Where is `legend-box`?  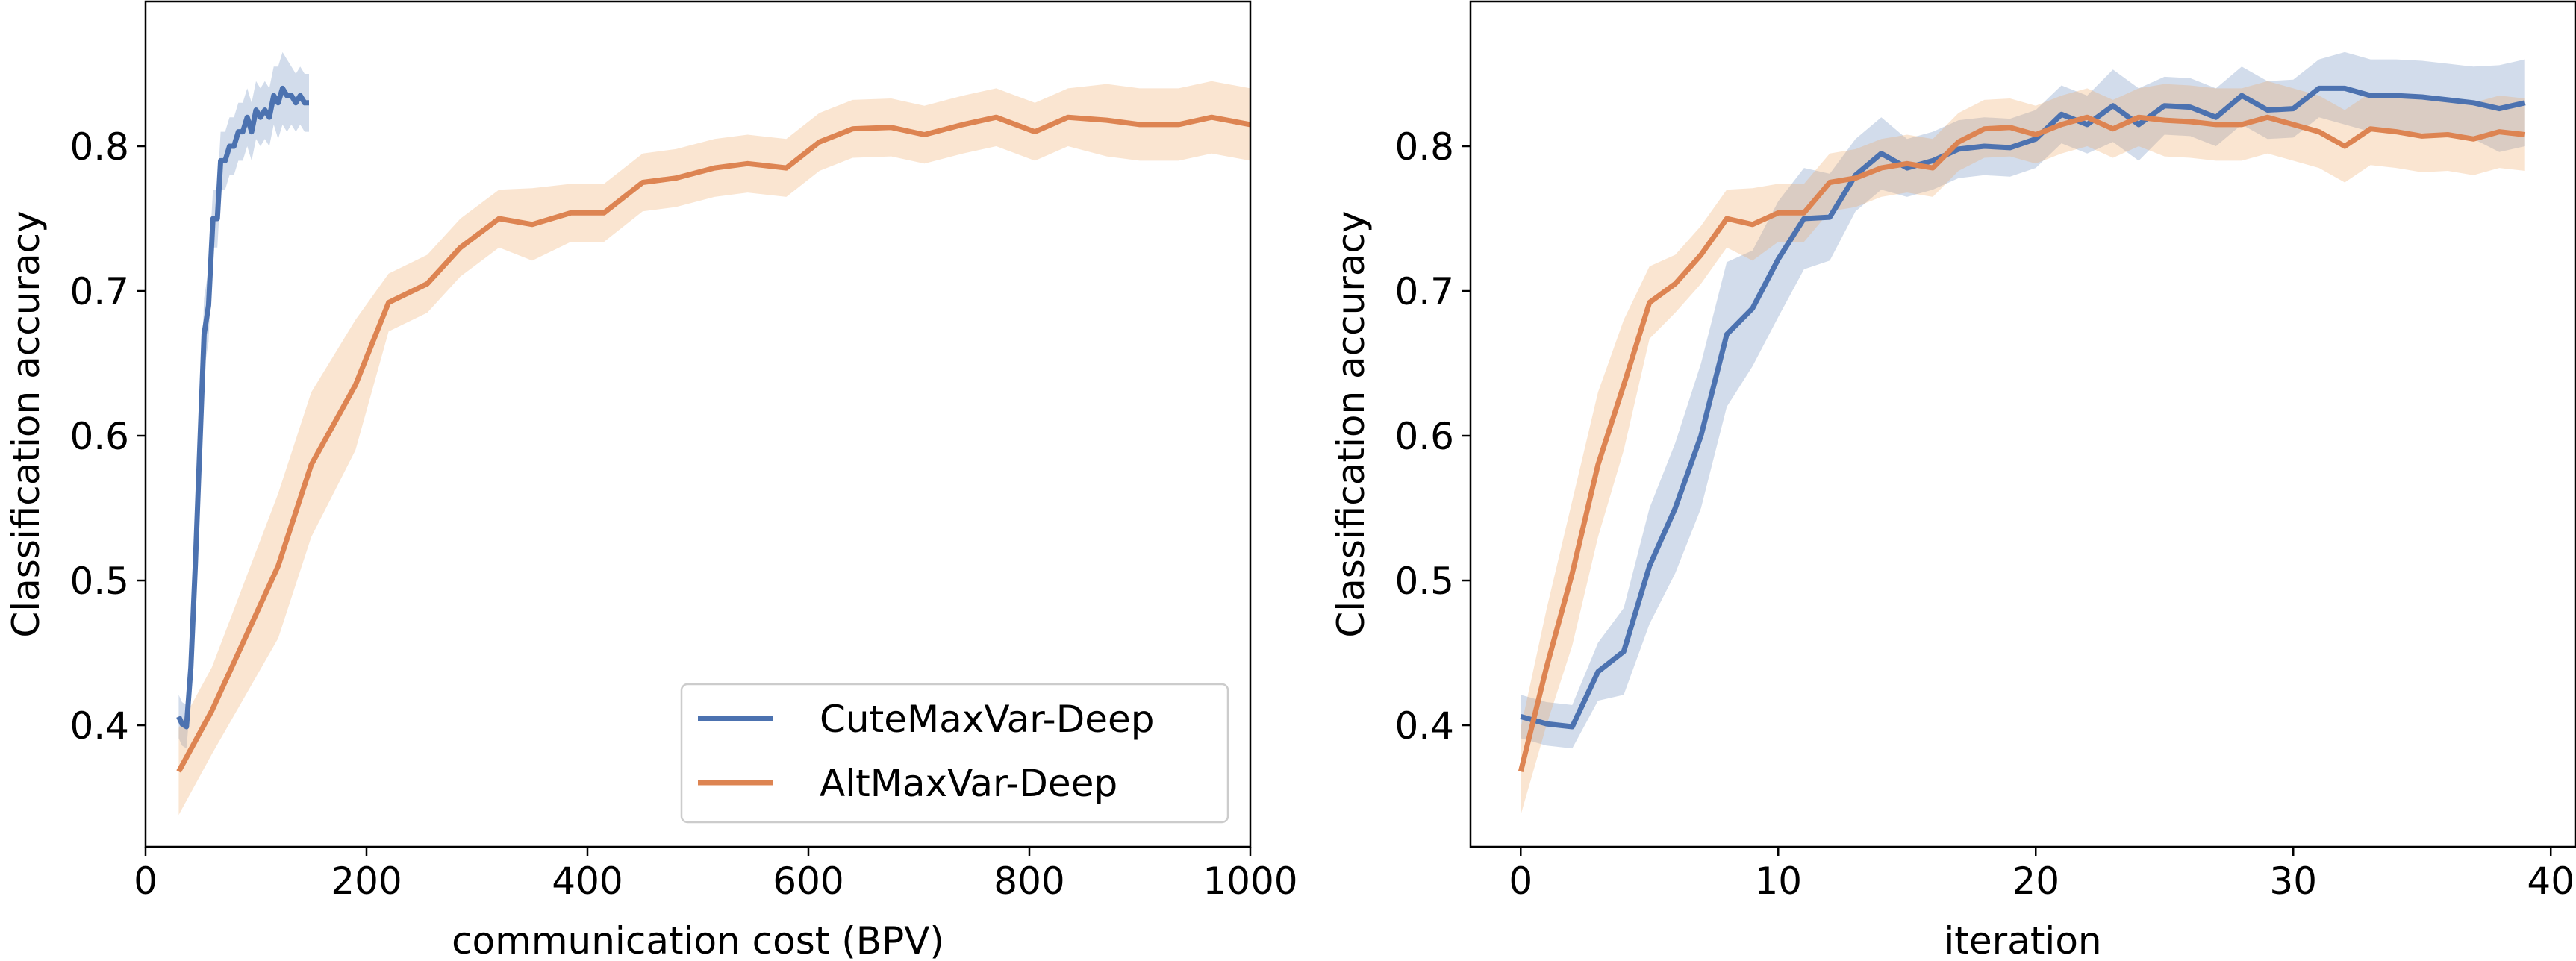 legend-box is located at coordinates (954, 753).